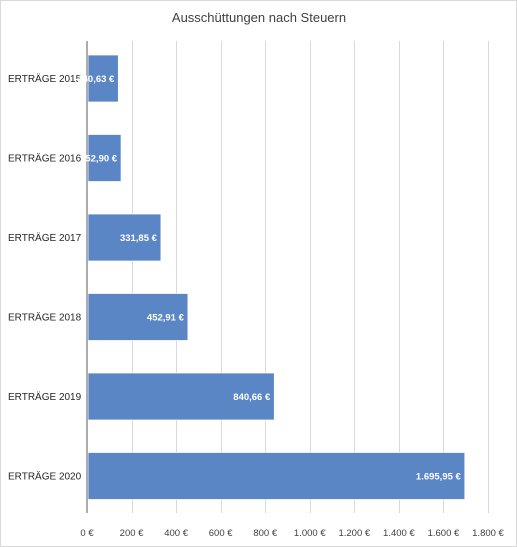  Describe the element at coordinates (252, 397) in the screenshot. I see `data-label: 840,66 €` at that location.